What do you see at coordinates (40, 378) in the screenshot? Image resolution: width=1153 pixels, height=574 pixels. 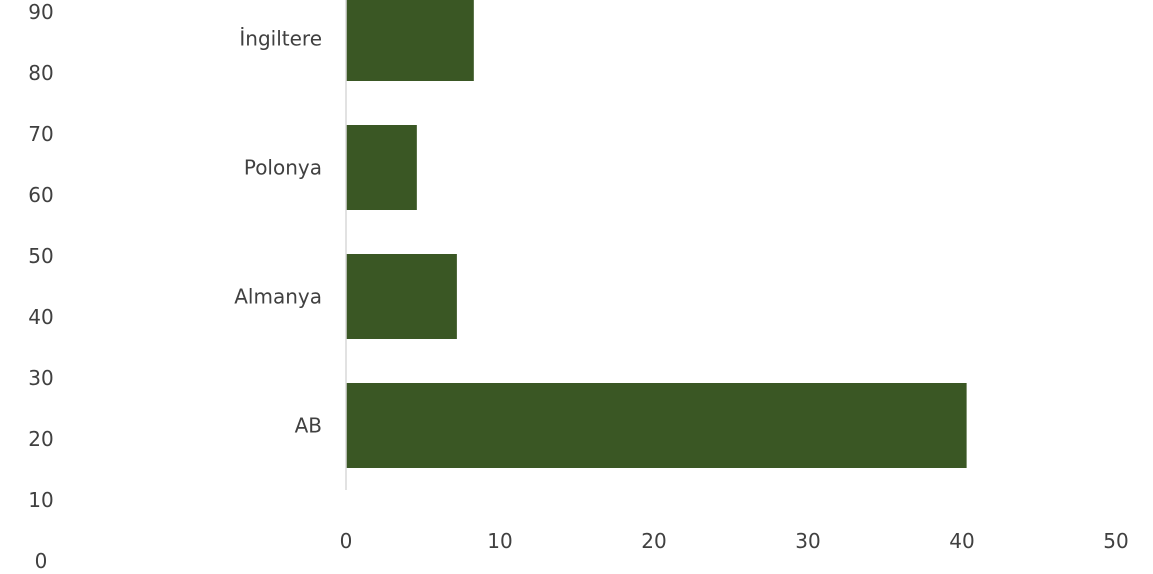 I see `left-axis-tick-label: 30` at bounding box center [40, 378].